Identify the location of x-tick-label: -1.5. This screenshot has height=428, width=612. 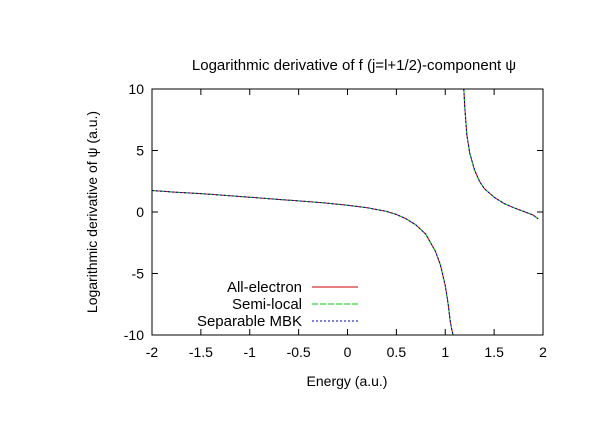
(201, 352).